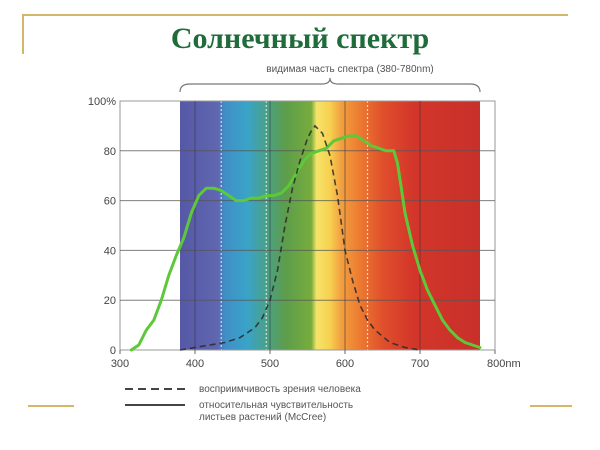  I want to click on x-tick-label: 400, so click(195, 364).